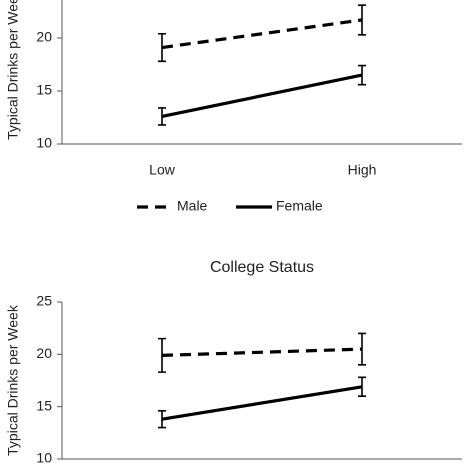 The image size is (474, 474). Describe the element at coordinates (192, 206) in the screenshot. I see `legend-label: Male` at that location.